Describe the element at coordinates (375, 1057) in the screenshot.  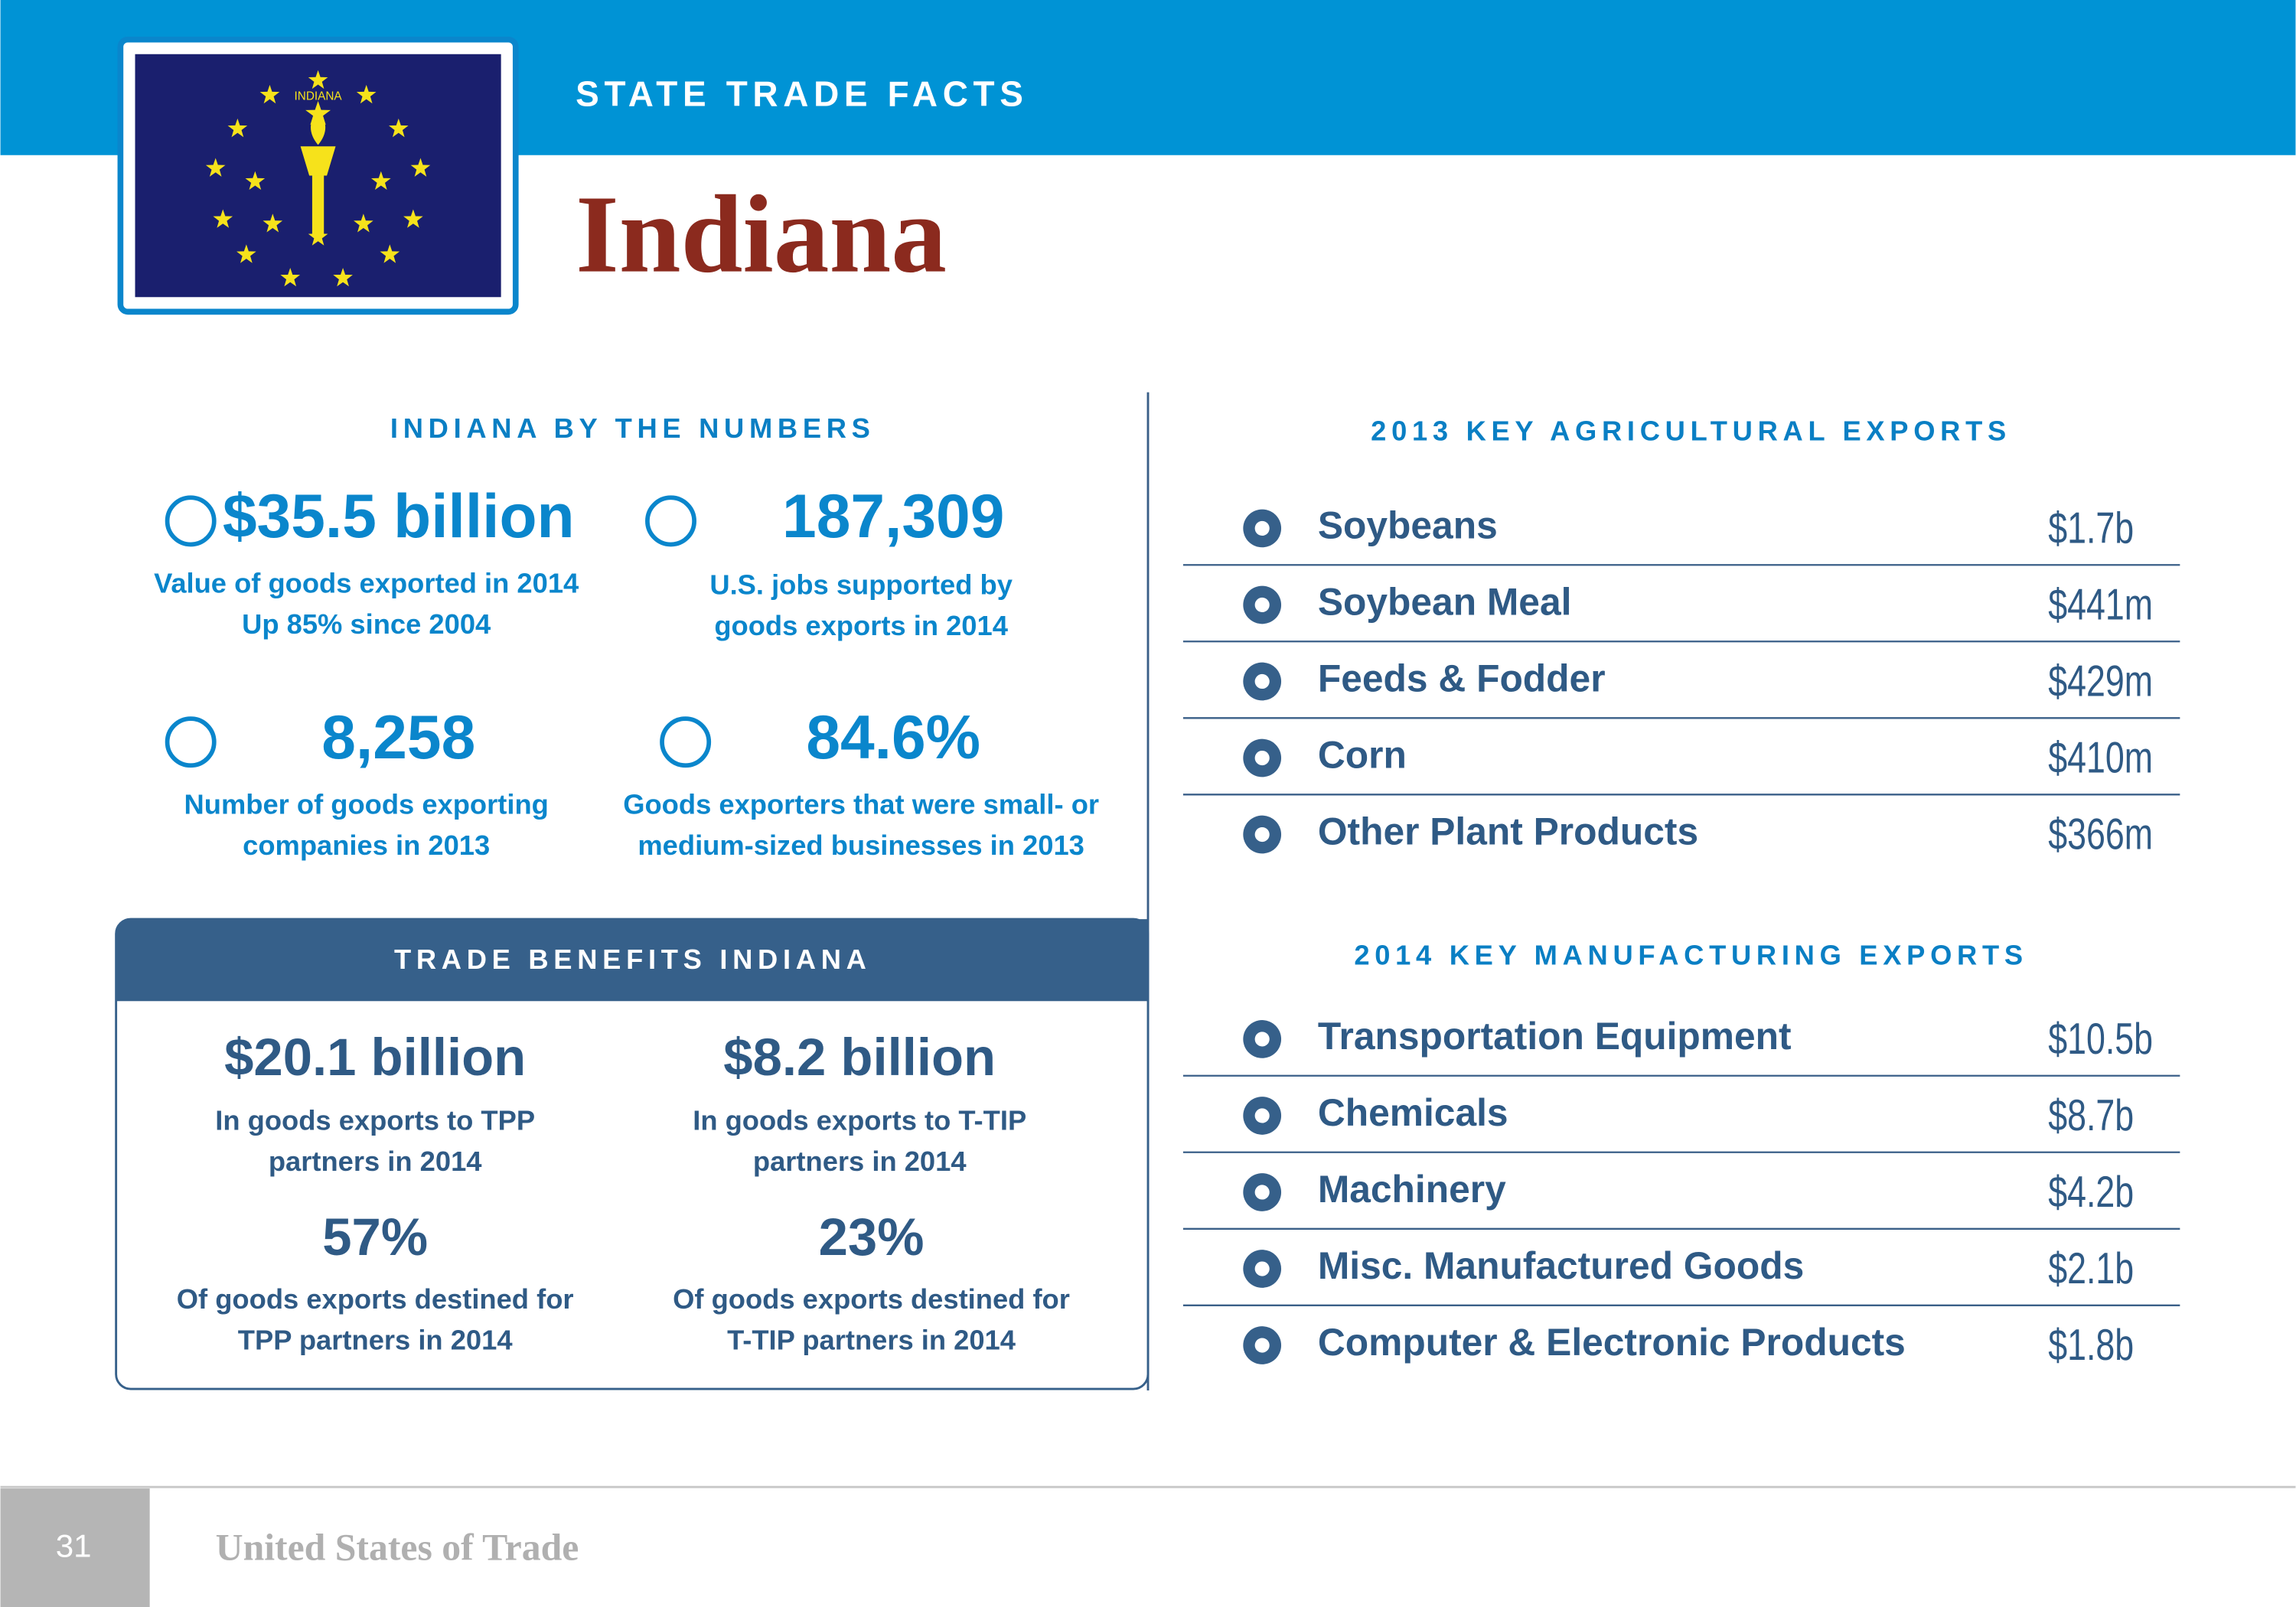
I see `benefit-value: $20.1 billion` at that location.